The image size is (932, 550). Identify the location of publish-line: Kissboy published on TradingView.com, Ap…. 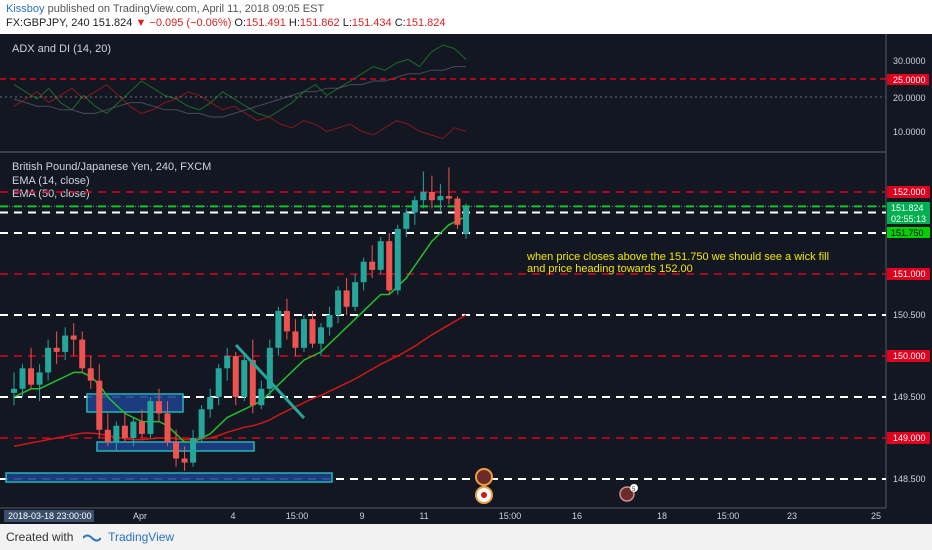
(165, 9).